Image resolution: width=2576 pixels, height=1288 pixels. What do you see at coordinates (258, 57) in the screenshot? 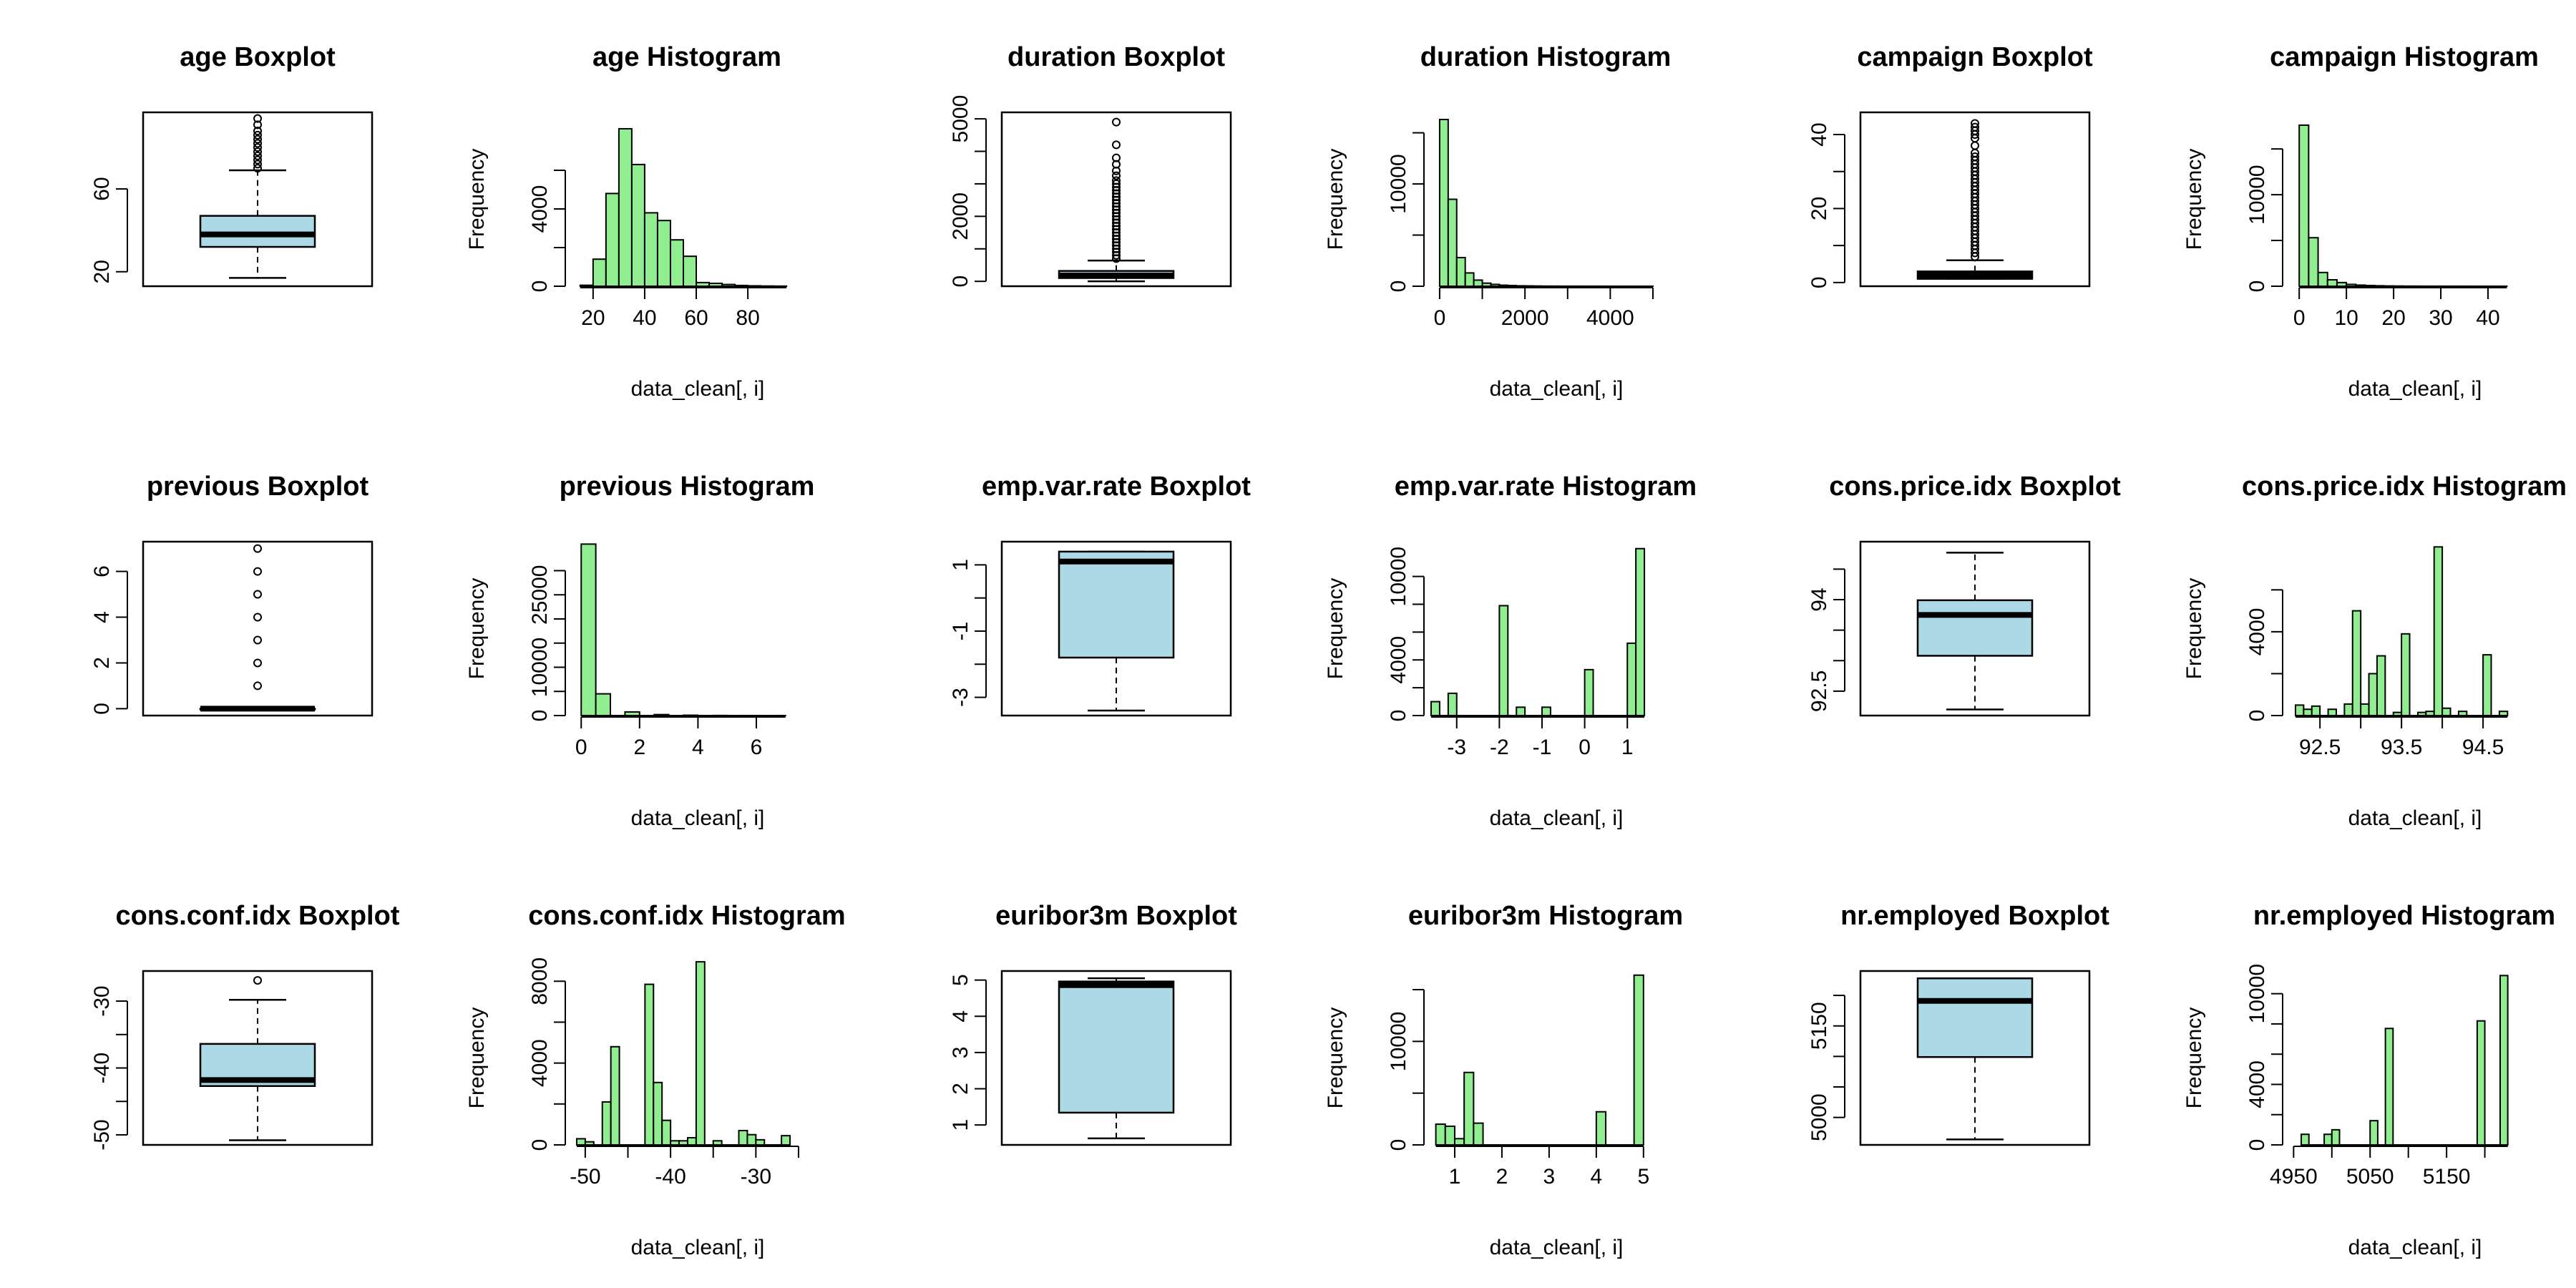
I see `age-boxplot-title: age Boxplot` at bounding box center [258, 57].